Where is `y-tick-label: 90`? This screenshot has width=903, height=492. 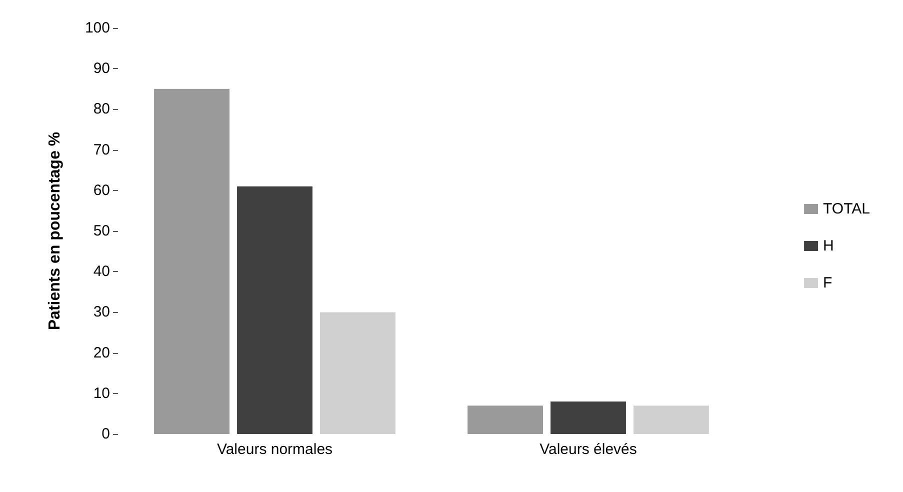 y-tick-label: 90 is located at coordinates (101, 69).